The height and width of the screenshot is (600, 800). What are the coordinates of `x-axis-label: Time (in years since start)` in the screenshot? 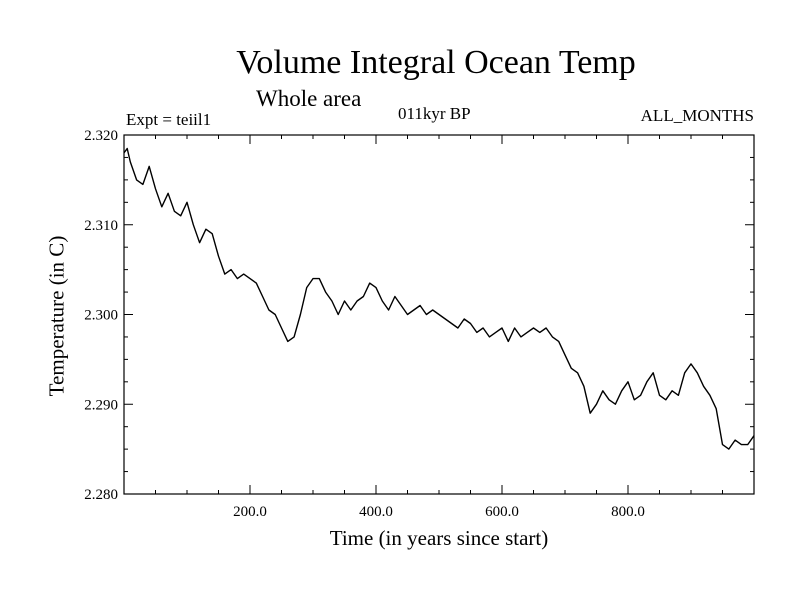 It's located at (439, 538).